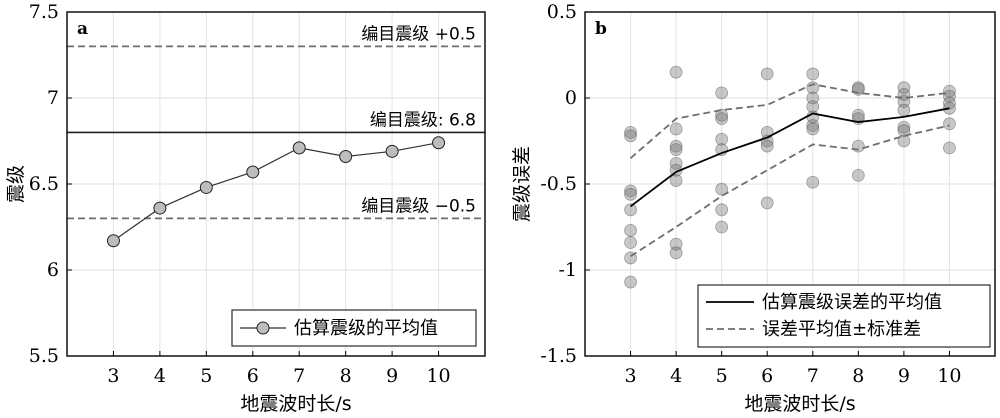 Image resolution: width=1000 pixels, height=418 pixels. I want to click on legend-label: 估算震级的平均值, so click(366, 328).